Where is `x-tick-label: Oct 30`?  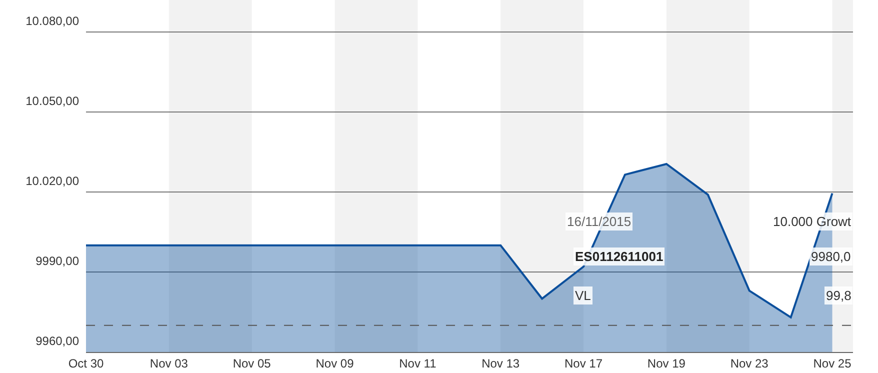 x-tick-label: Oct 30 is located at coordinates (86, 363).